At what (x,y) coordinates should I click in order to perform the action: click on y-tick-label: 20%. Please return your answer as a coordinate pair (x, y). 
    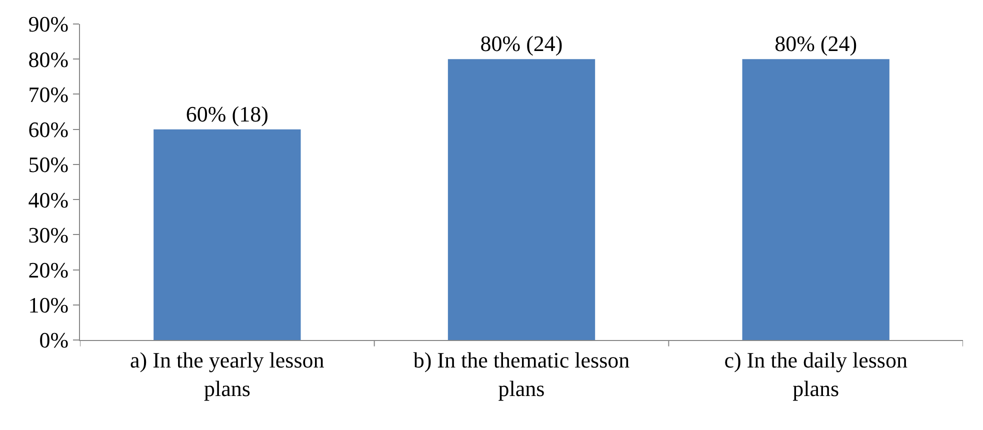
    Looking at the image, I should click on (48, 269).